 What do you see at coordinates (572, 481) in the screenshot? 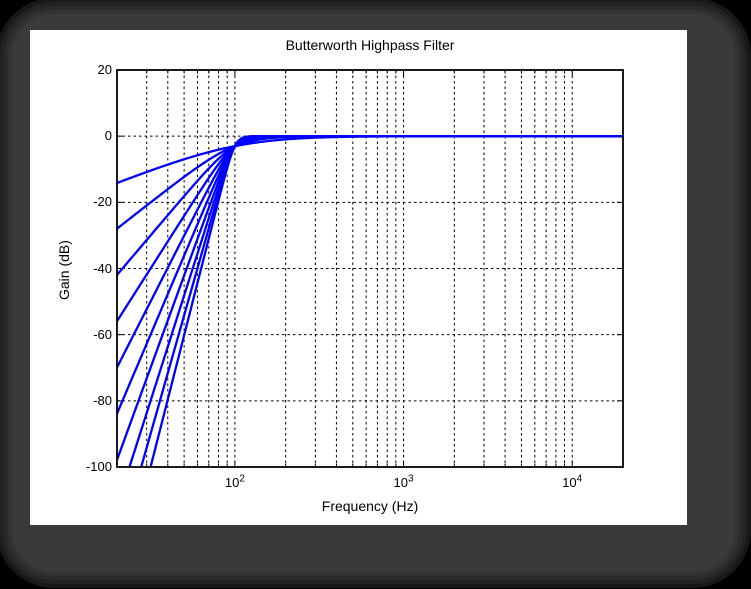
I see `x-tick-label: 10⁴` at bounding box center [572, 481].